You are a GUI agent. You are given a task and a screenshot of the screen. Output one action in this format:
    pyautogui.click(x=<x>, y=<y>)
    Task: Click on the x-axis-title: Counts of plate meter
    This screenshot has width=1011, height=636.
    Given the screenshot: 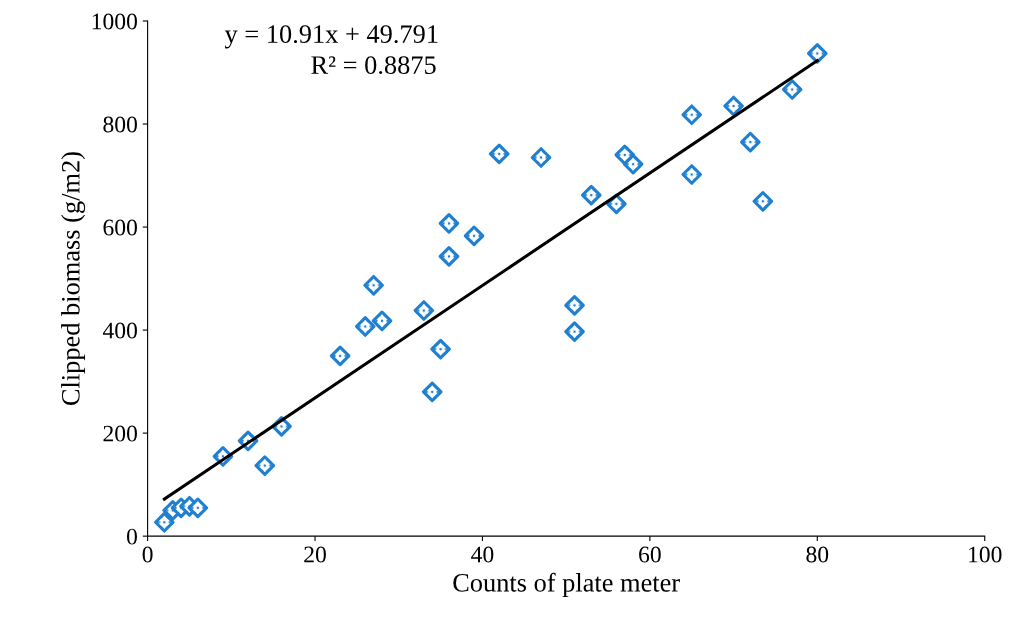 What is the action you would take?
    pyautogui.click(x=566, y=585)
    